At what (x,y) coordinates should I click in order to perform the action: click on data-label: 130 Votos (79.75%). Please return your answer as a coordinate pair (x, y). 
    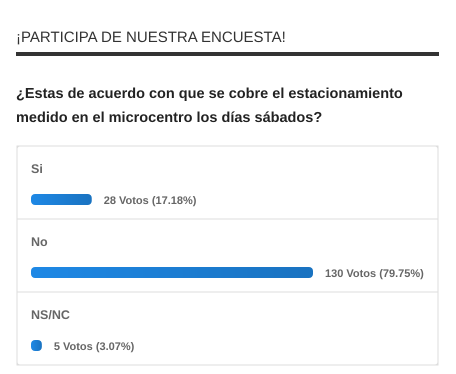
    Looking at the image, I should click on (374, 274).